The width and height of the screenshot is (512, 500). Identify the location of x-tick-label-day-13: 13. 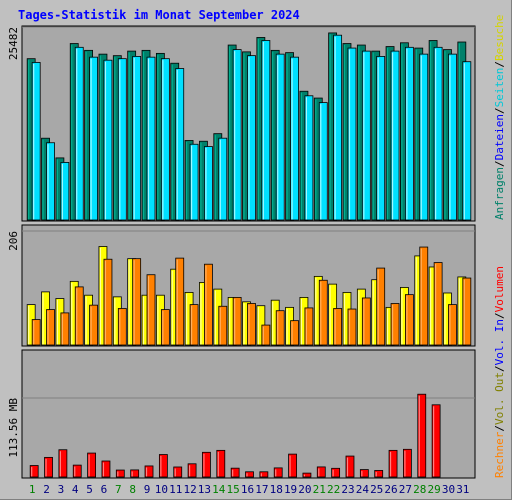
(204, 489).